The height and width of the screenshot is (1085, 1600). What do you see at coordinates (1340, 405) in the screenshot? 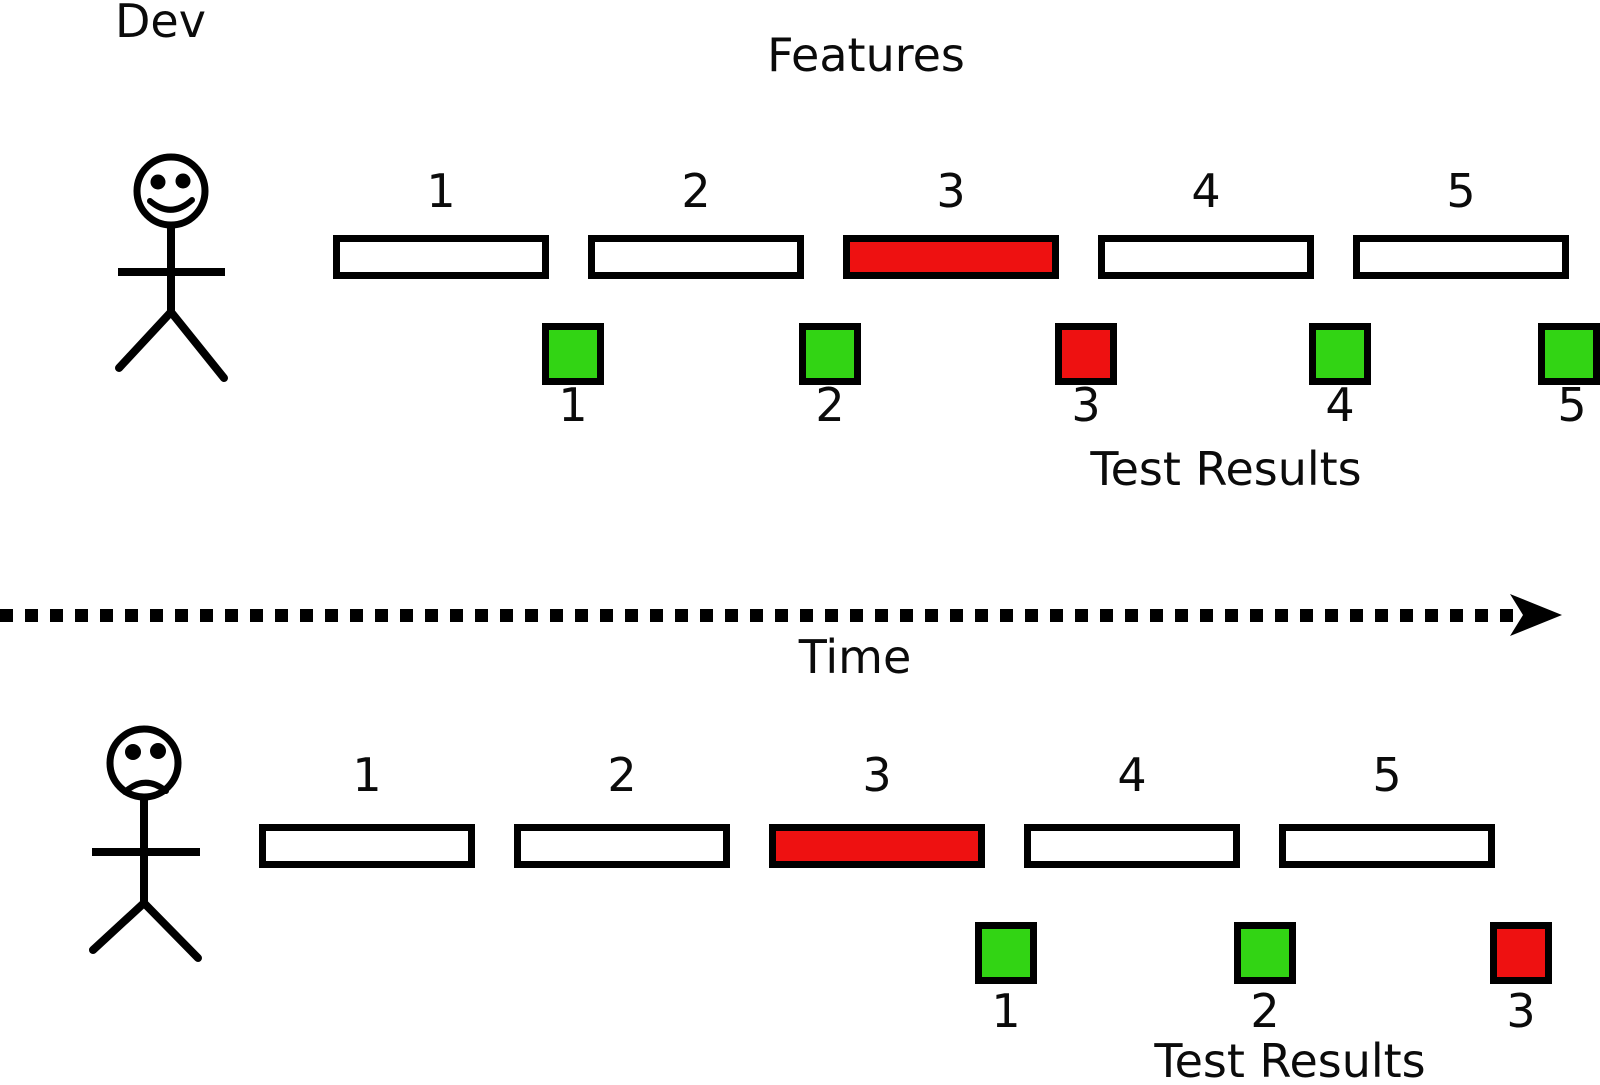
I see `test-number: 4` at bounding box center [1340, 405].